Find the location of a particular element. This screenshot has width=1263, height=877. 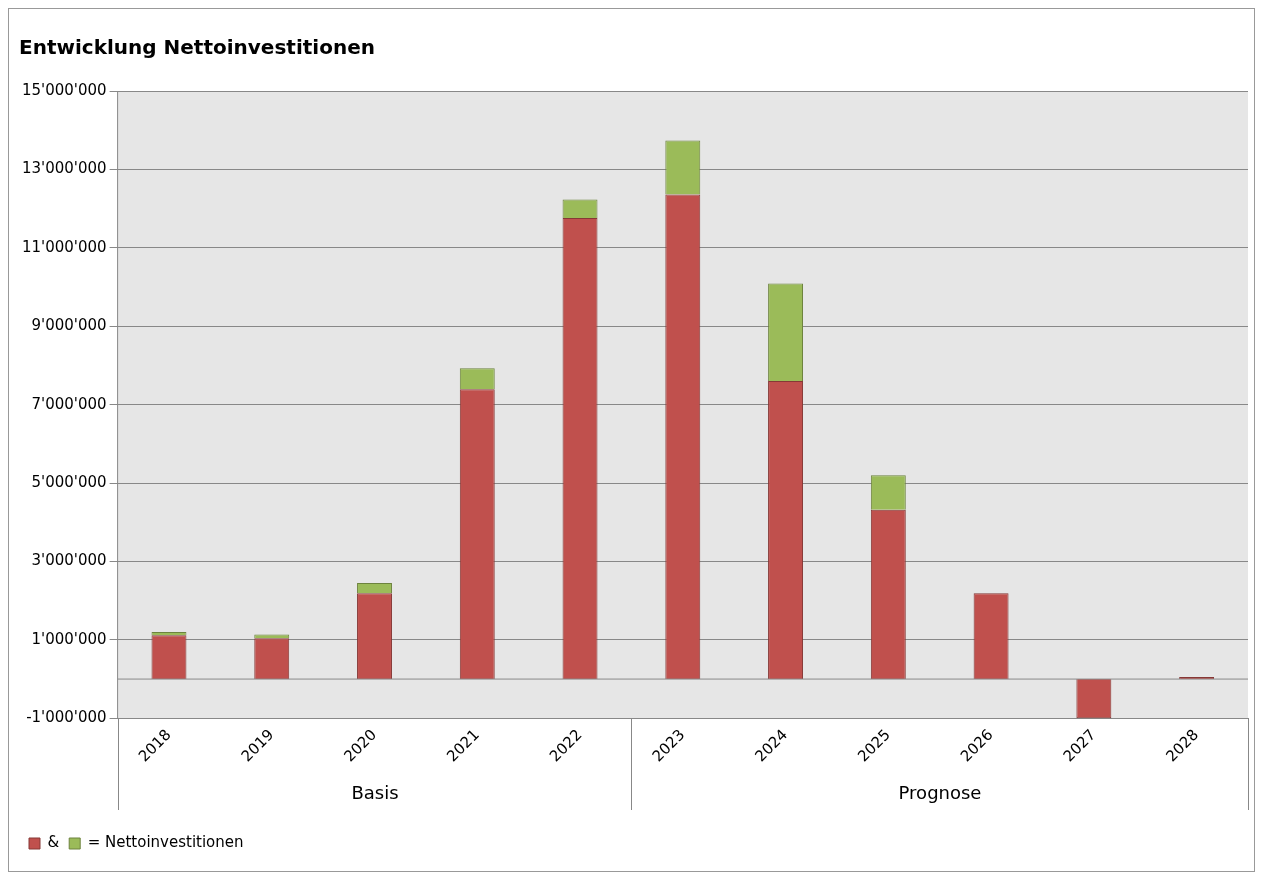

y-tick-label: 15'000'000 is located at coordinates (64, 89).